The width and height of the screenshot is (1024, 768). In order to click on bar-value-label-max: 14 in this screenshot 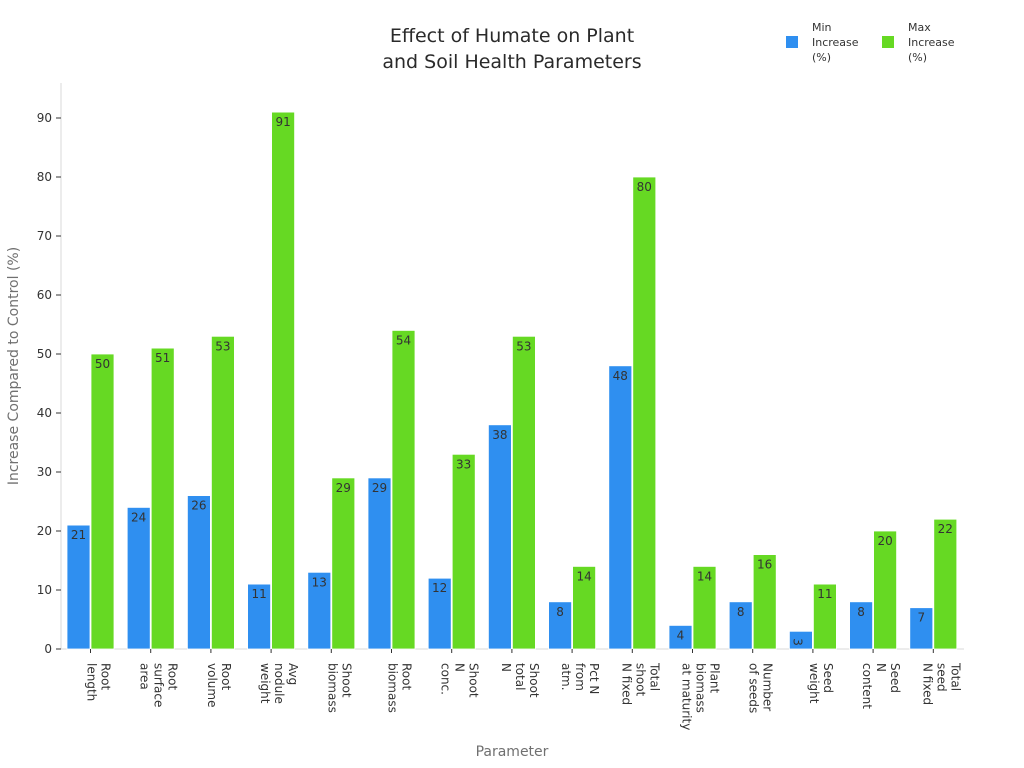, I will do `click(704, 576)`.